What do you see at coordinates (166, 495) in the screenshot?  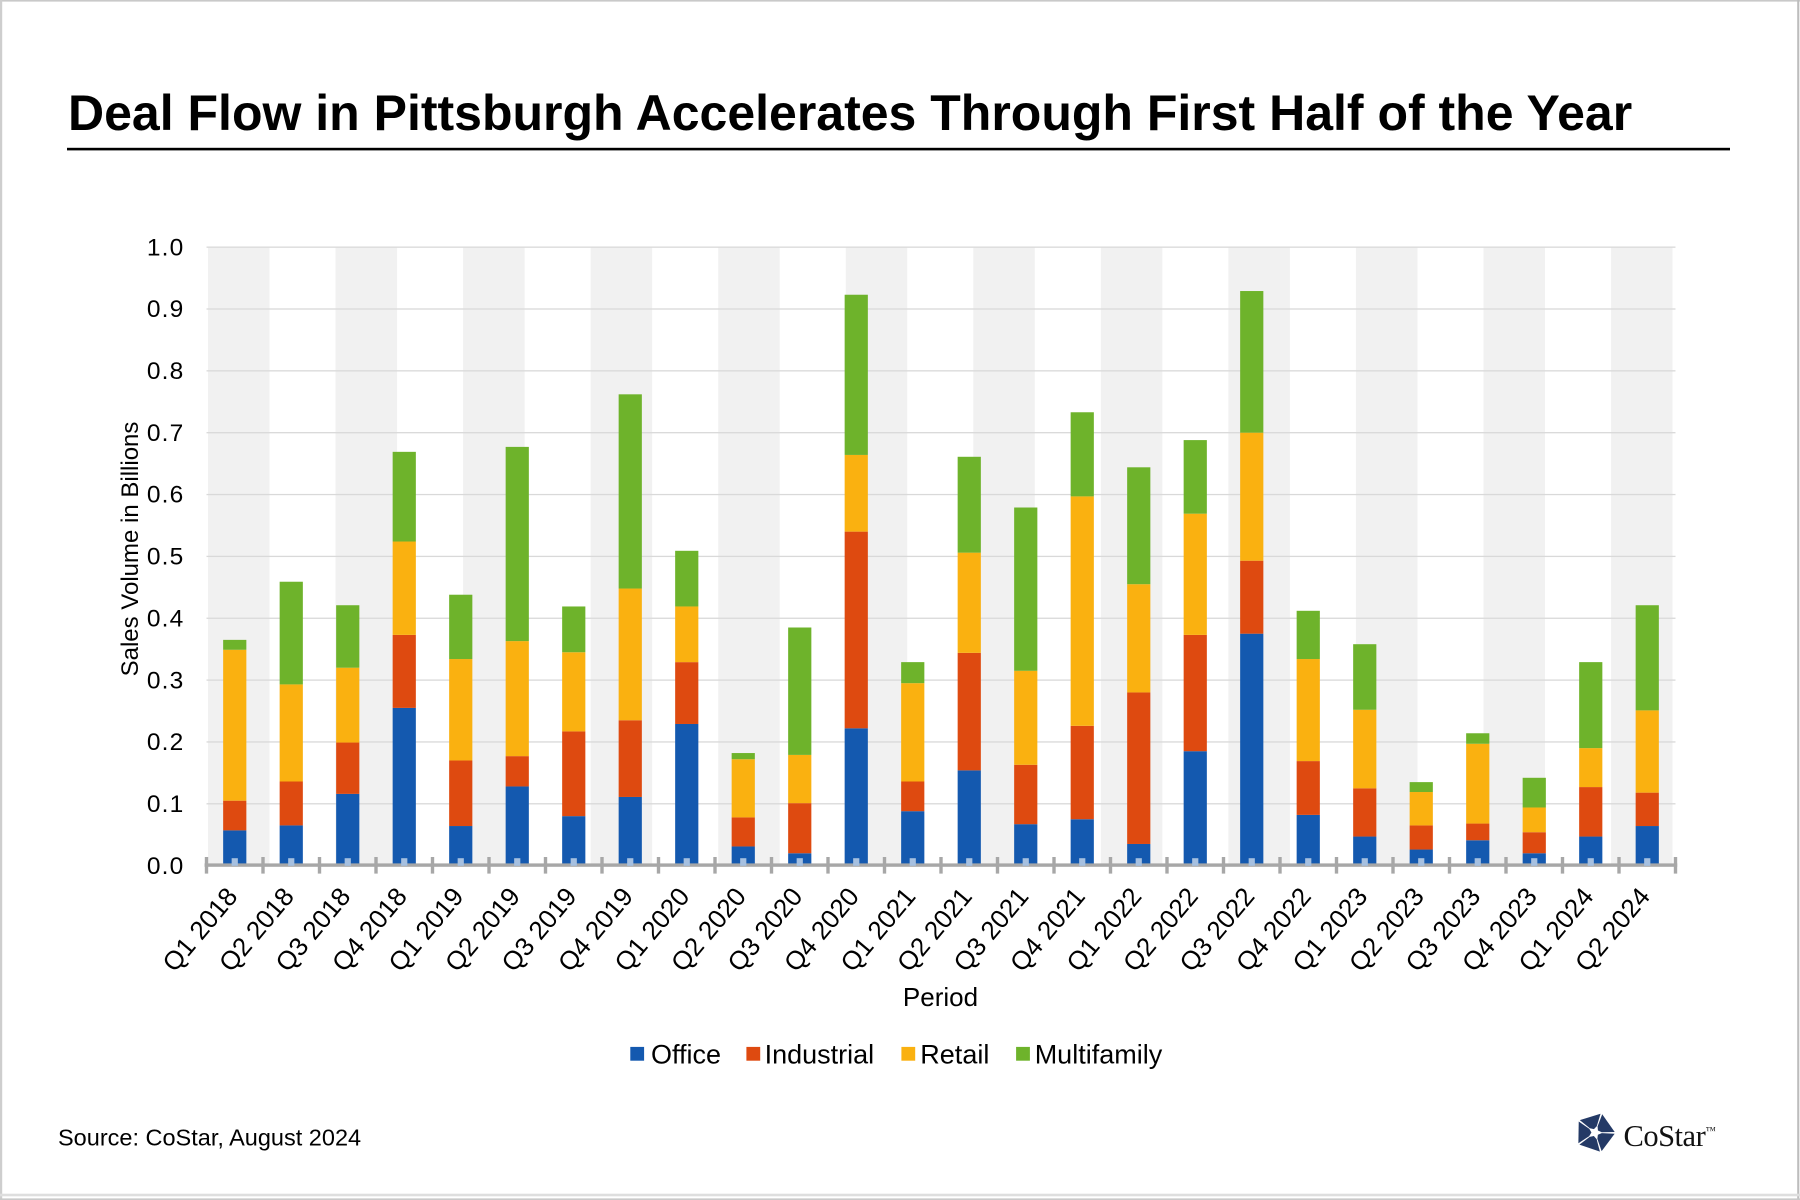 I see `svg-text: 0.6` at bounding box center [166, 495].